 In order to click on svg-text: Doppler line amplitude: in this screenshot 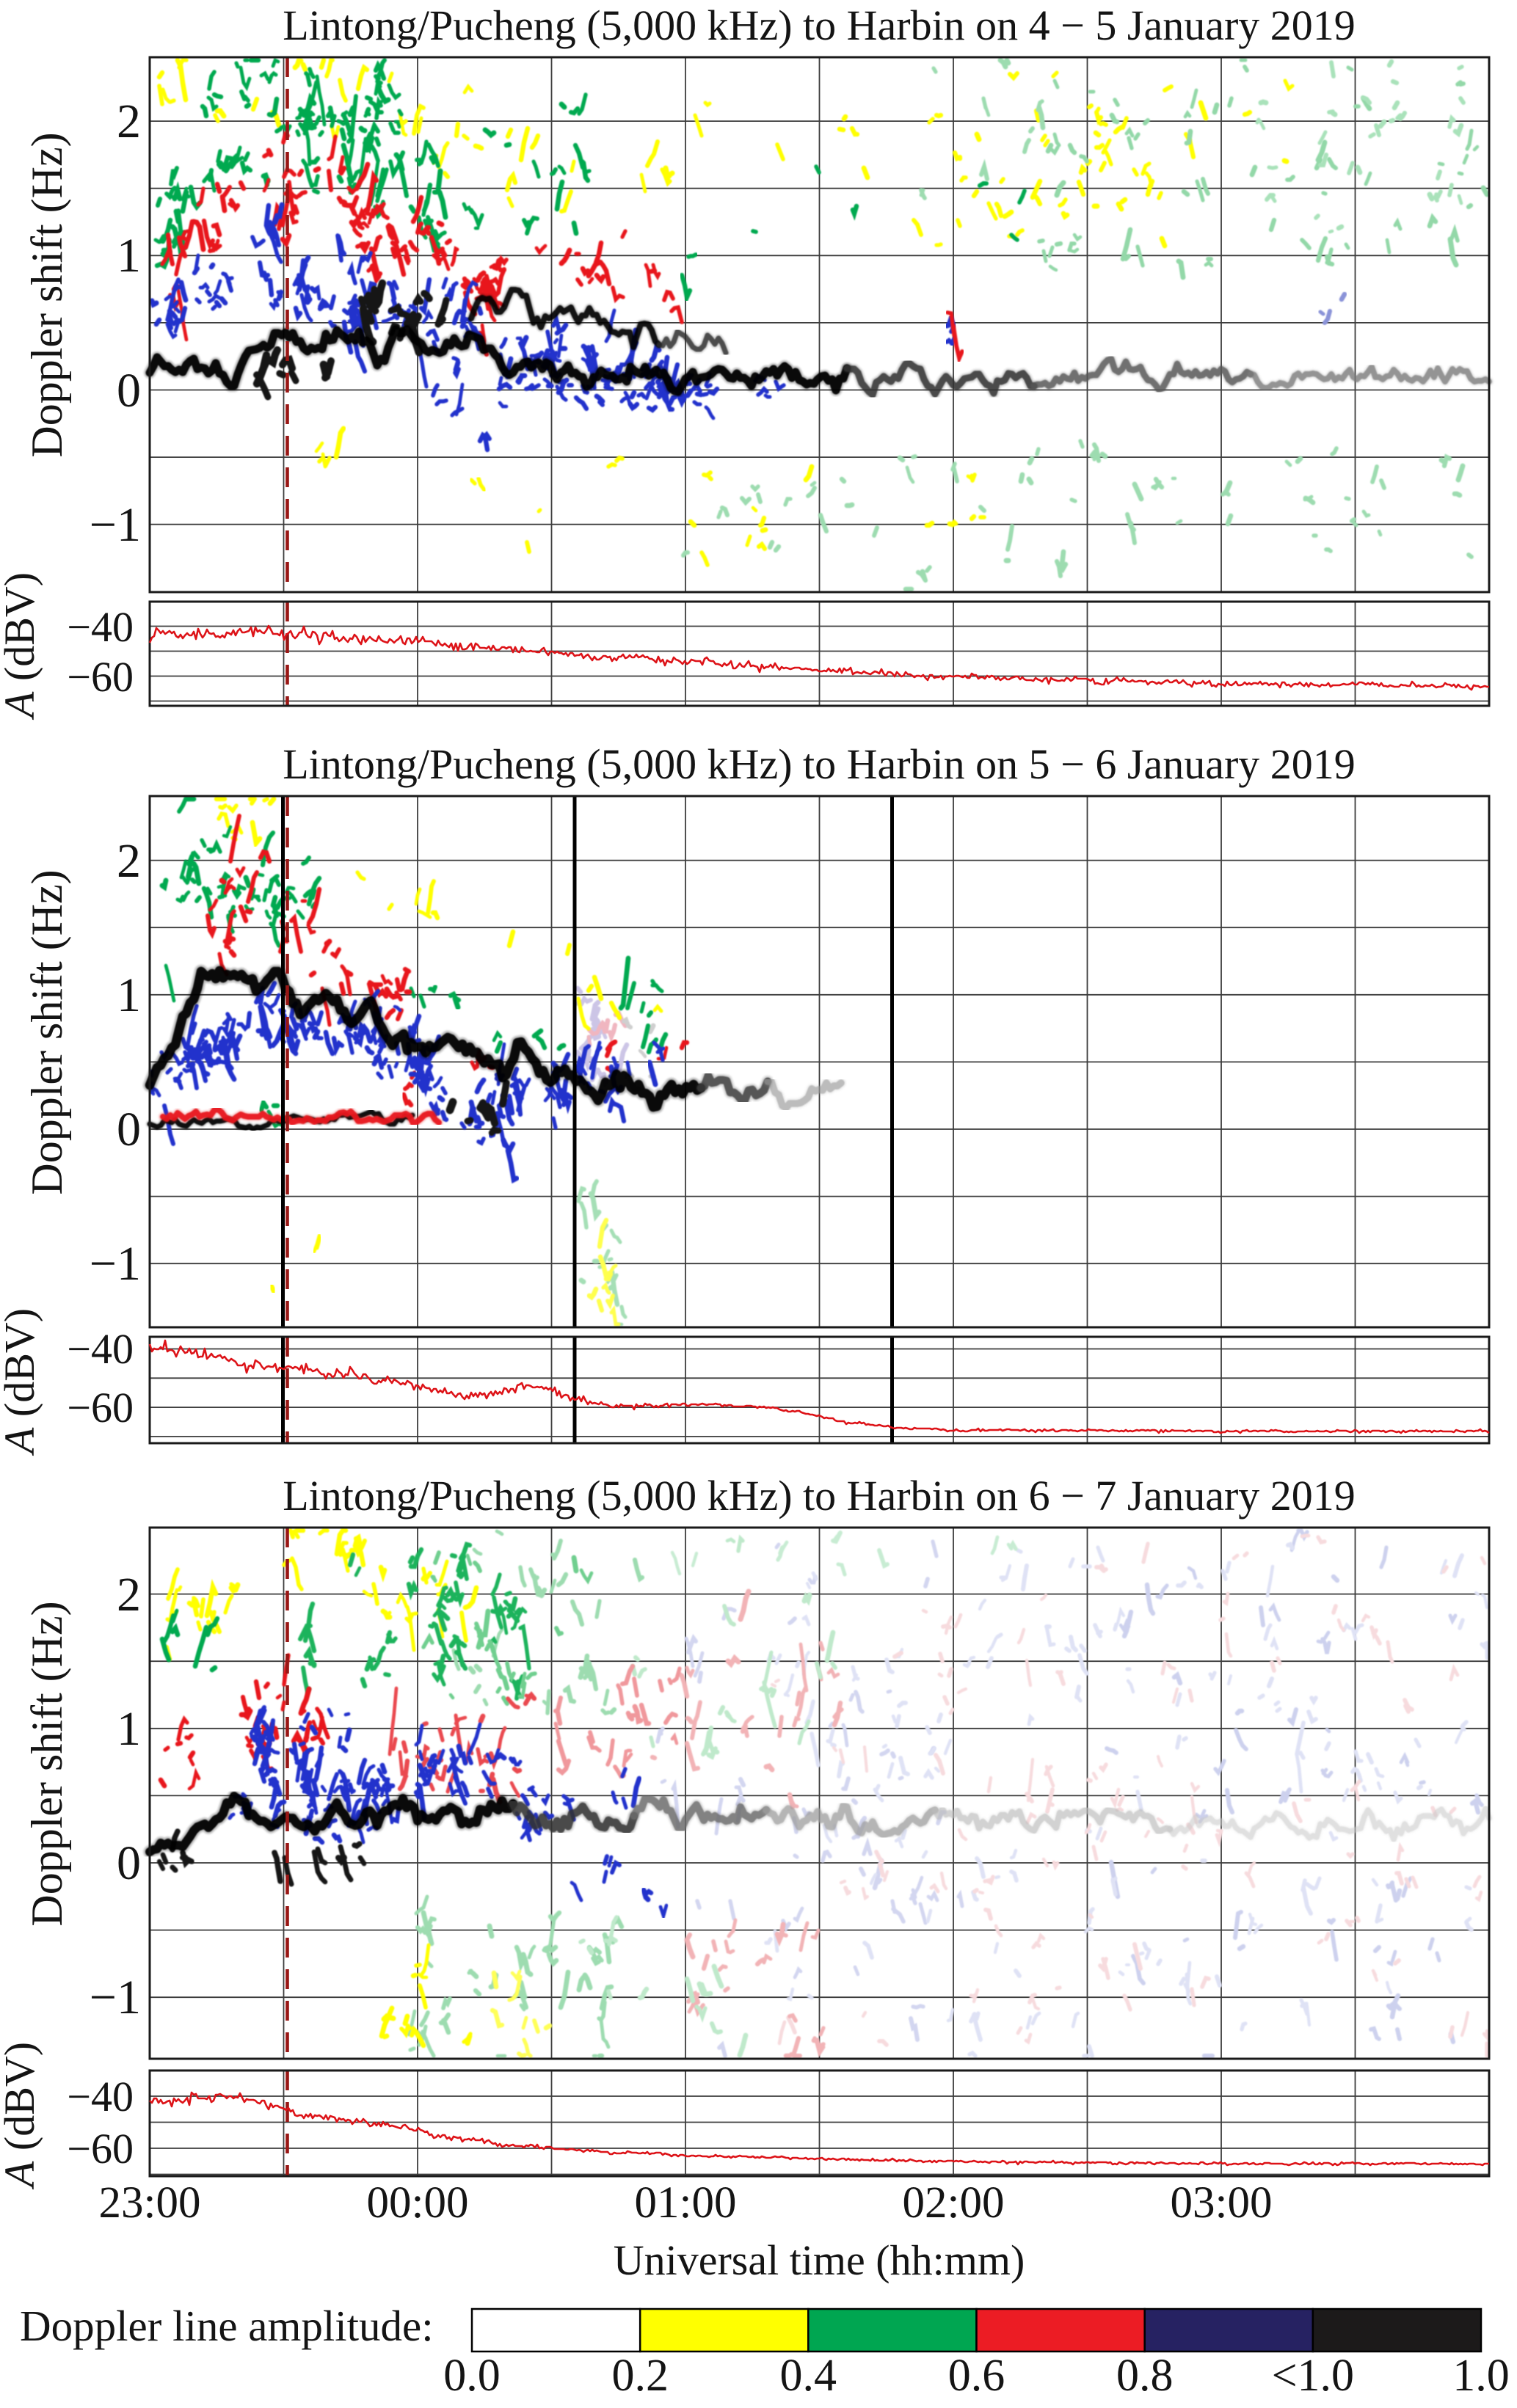, I will do `click(227, 2326)`.